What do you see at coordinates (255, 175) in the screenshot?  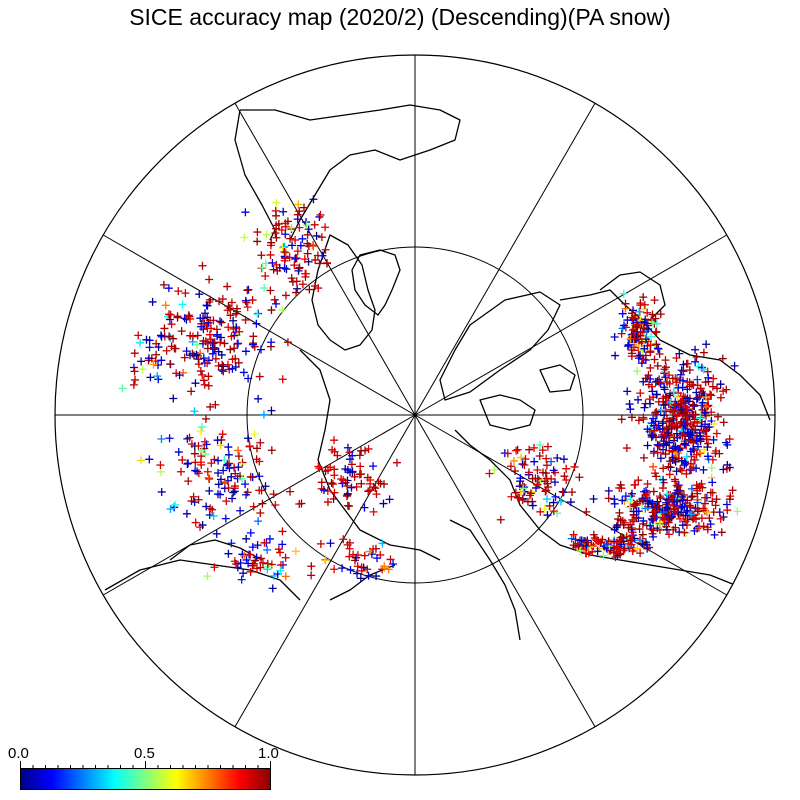 I see `coastline-path` at bounding box center [255, 175].